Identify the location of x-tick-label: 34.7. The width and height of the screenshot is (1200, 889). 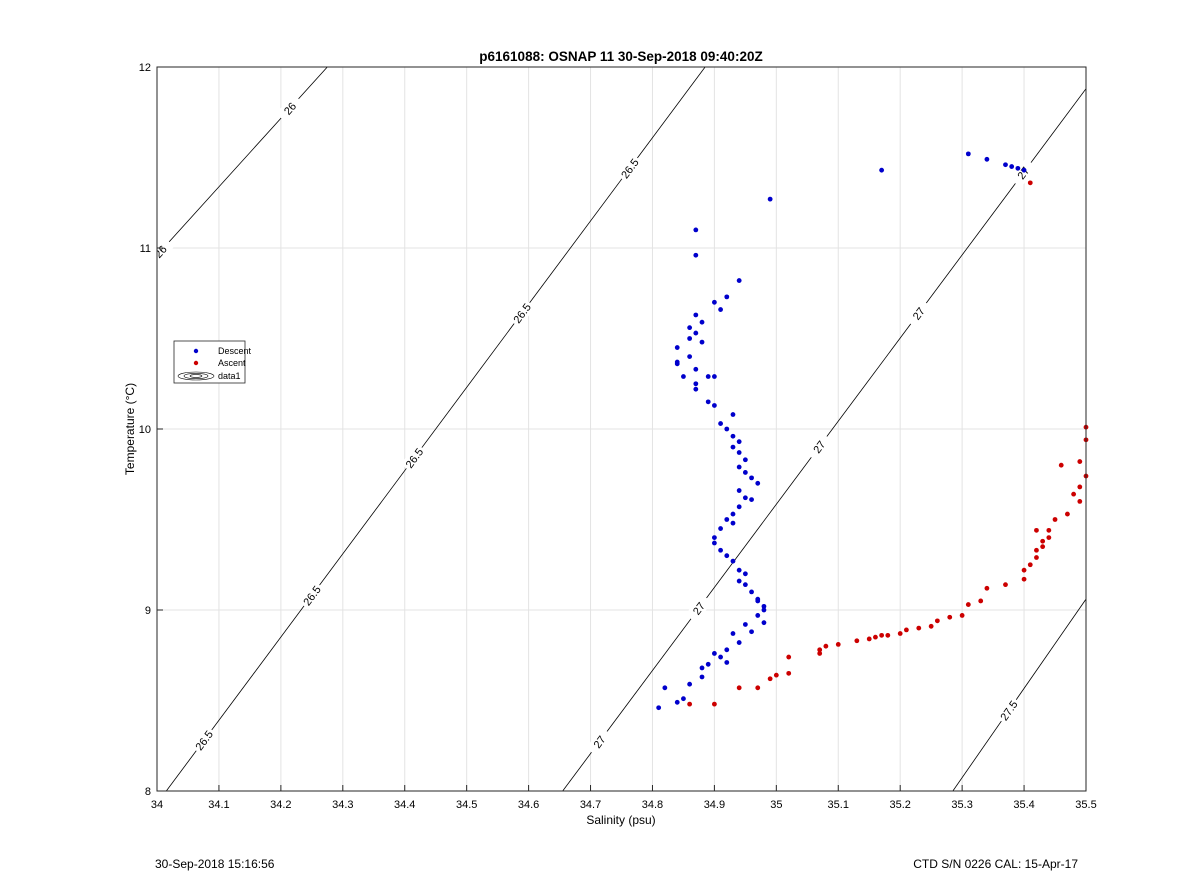
(590, 805).